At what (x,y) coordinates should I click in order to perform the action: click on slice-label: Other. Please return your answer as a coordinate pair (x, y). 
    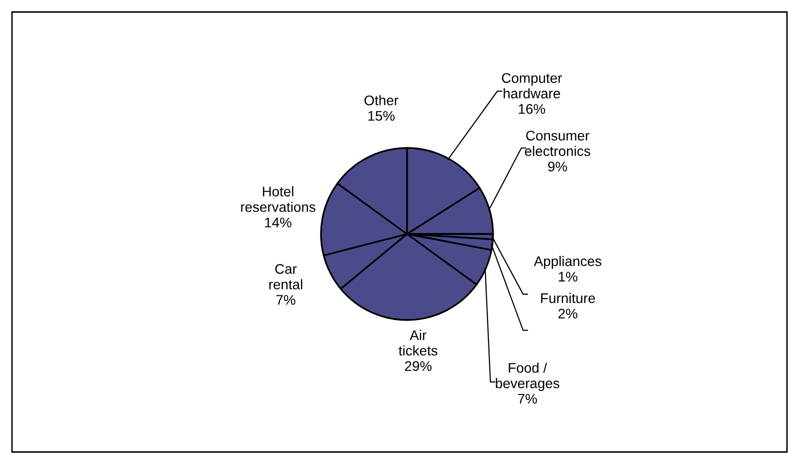
    Looking at the image, I should click on (381, 100).